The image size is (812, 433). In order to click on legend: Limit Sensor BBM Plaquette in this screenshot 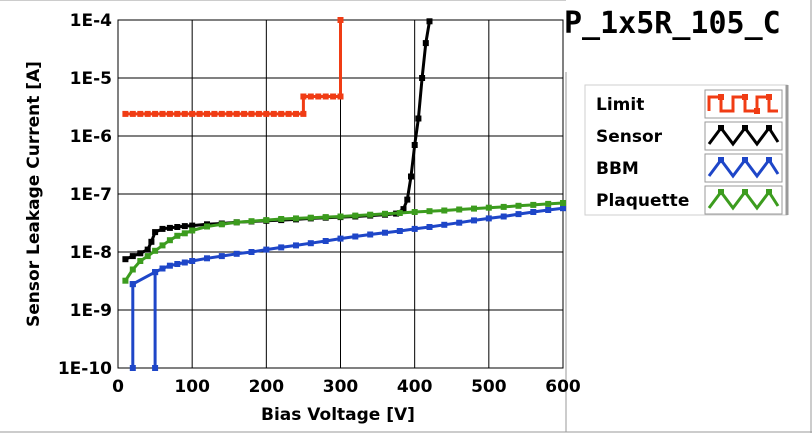, I will do `click(686, 150)`.